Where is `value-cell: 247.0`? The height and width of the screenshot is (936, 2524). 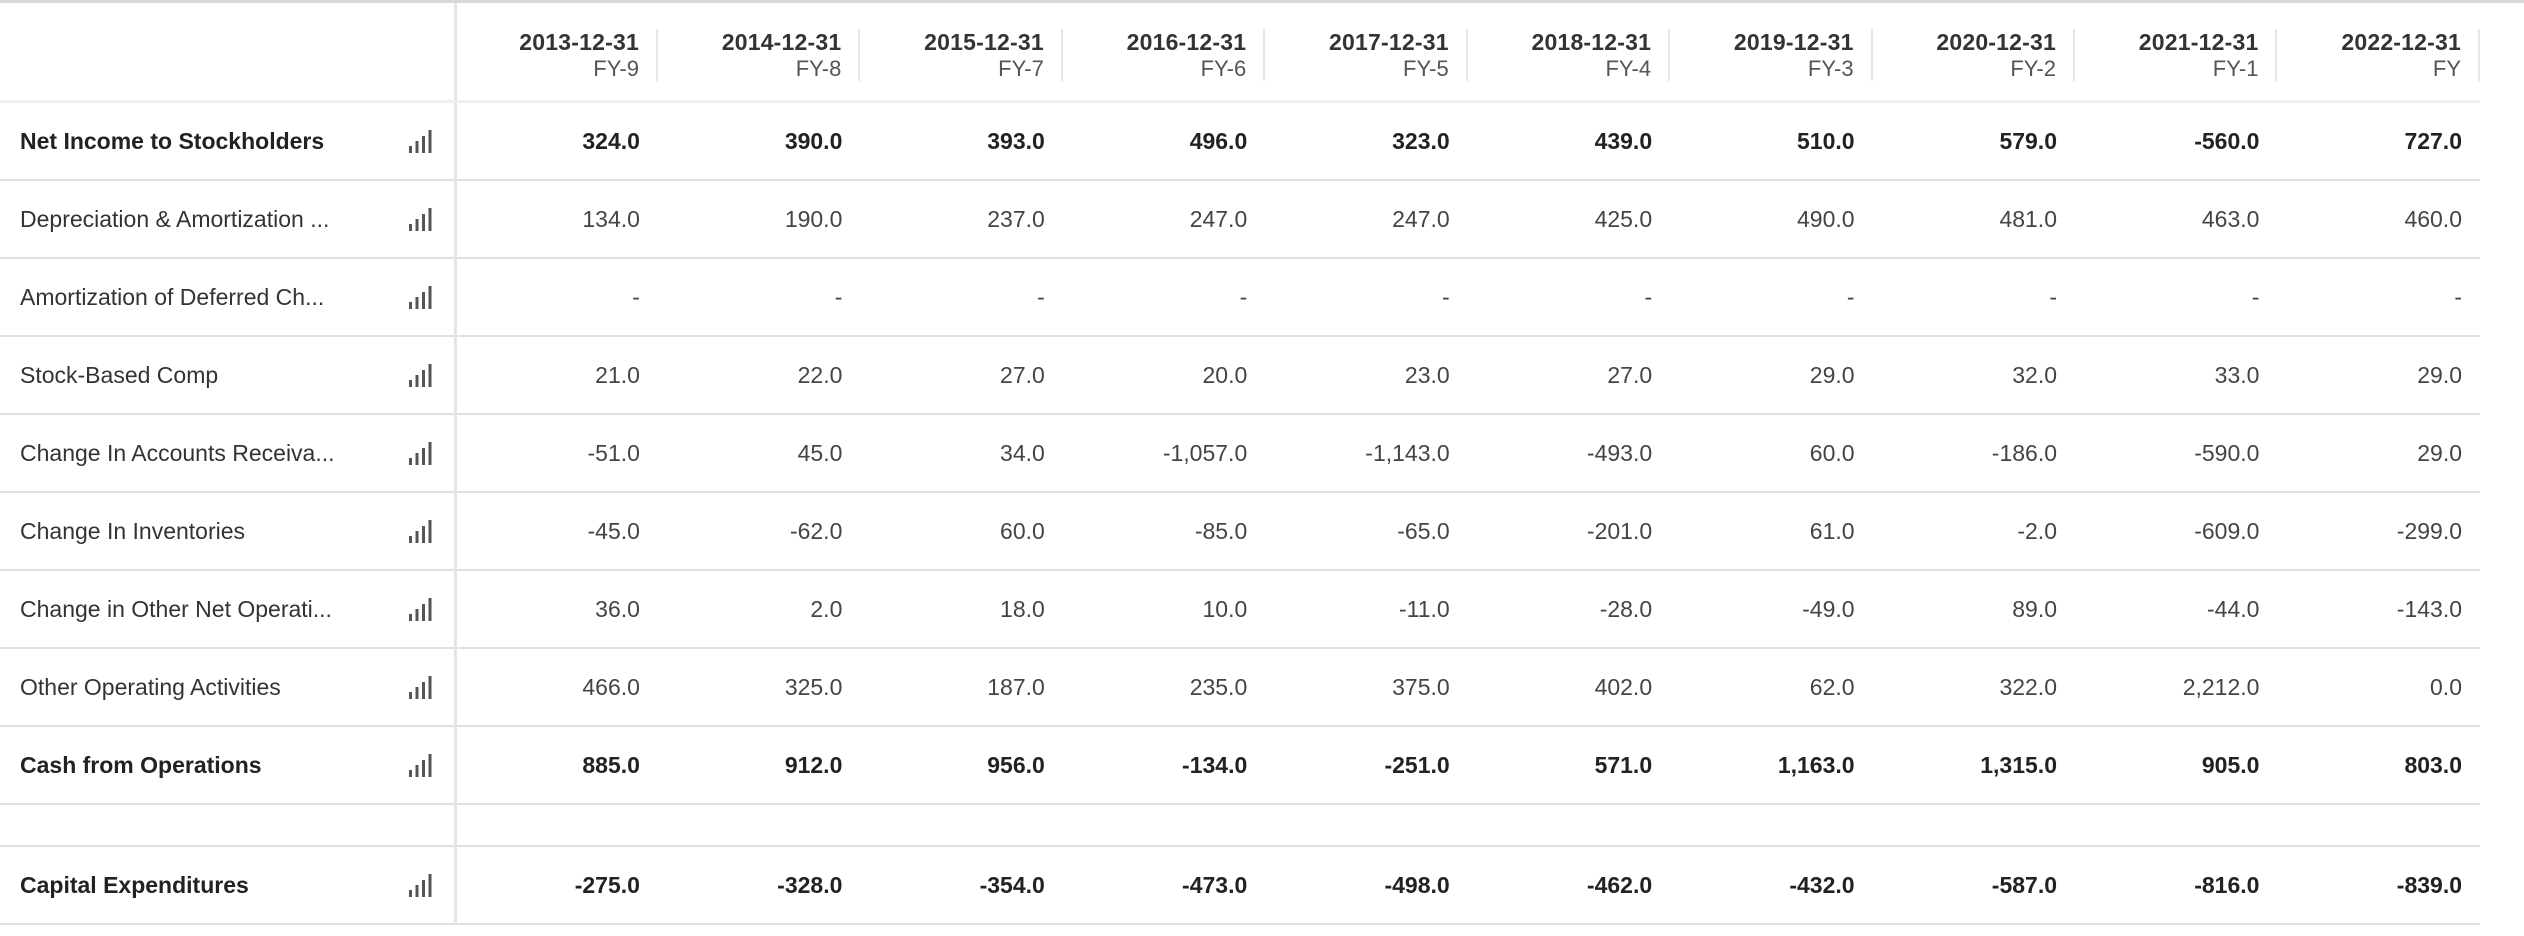
value-cell: 247.0 is located at coordinates (1366, 219).